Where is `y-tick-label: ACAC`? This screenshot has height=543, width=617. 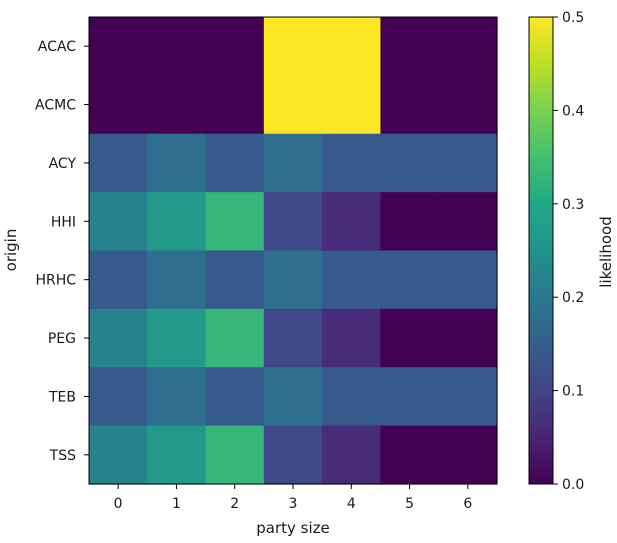 y-tick-label: ACAC is located at coordinates (57, 47).